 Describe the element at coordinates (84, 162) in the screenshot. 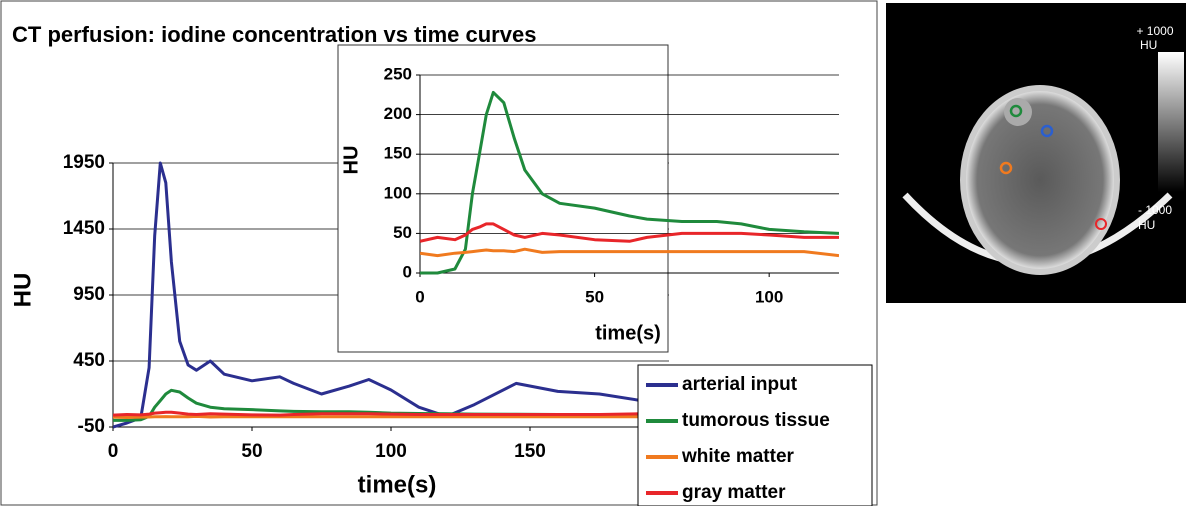

I see `y-tick-label: 1950` at that location.